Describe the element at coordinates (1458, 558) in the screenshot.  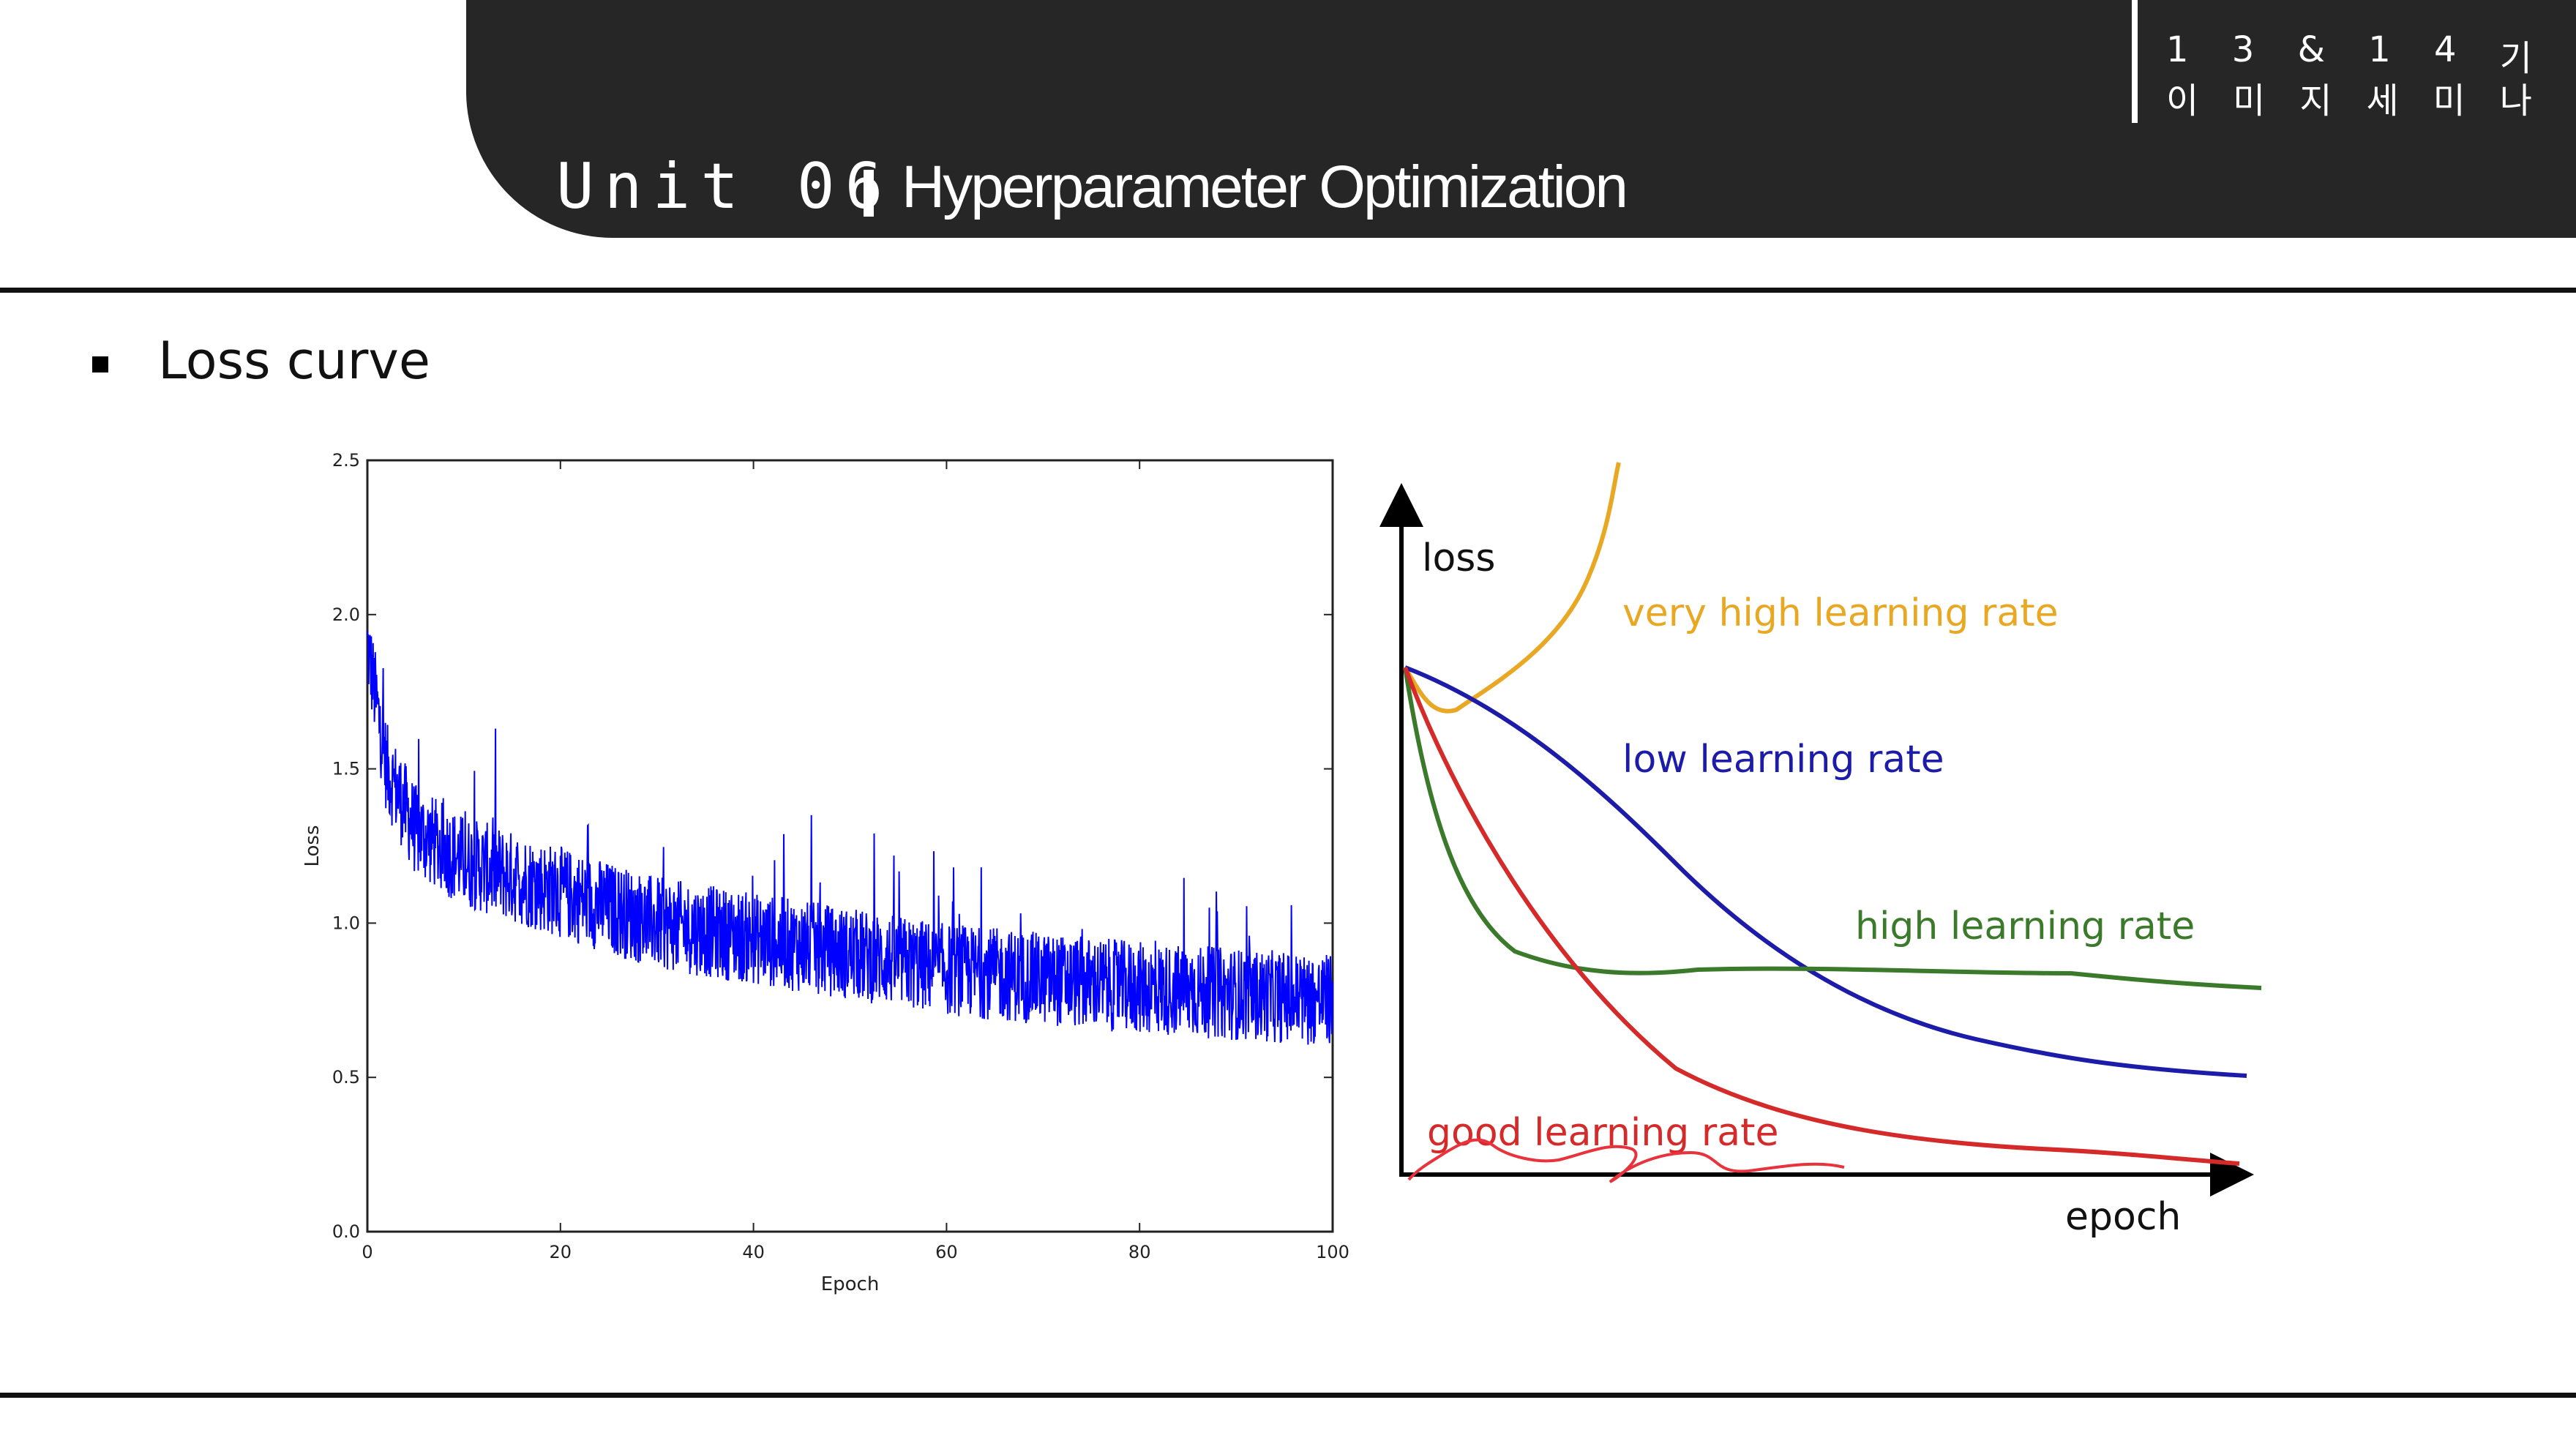
I see `y-axis-label: loss` at that location.